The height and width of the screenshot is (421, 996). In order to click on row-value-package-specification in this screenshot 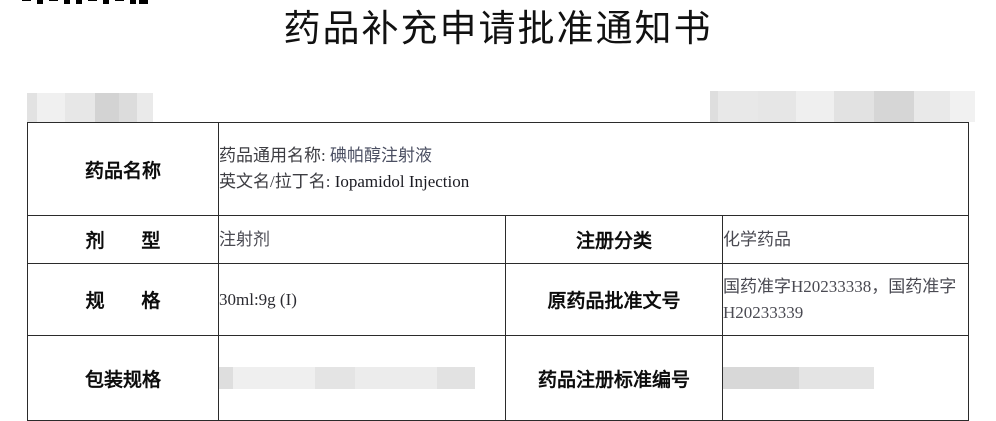, I will do `click(362, 378)`.